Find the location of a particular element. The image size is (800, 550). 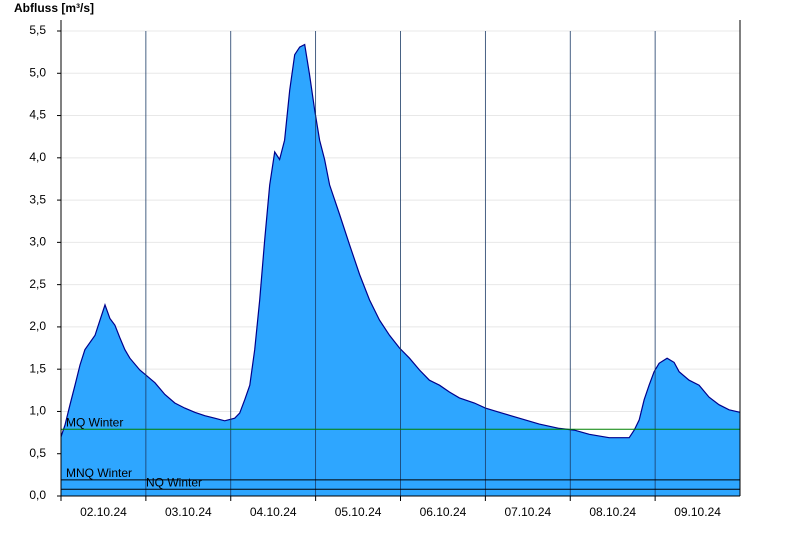

y-tick-label: 2,5 is located at coordinates (37, 284).